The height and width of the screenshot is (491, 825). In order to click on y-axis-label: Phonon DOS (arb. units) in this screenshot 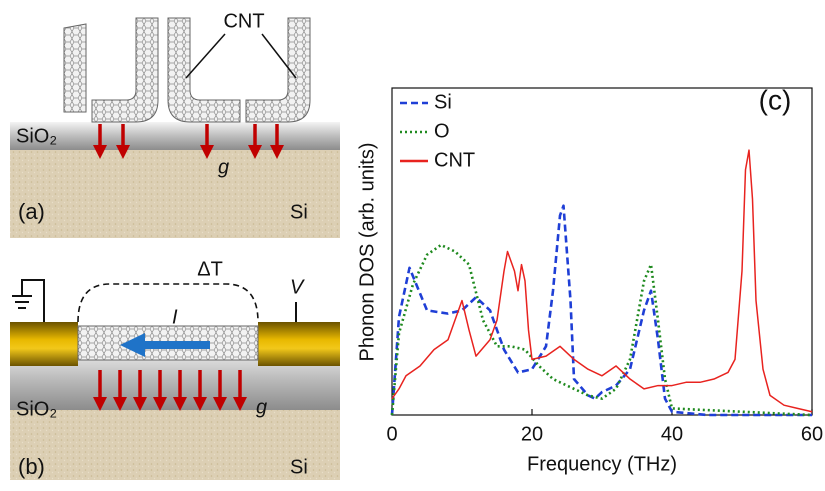, I will do `click(367, 252)`.